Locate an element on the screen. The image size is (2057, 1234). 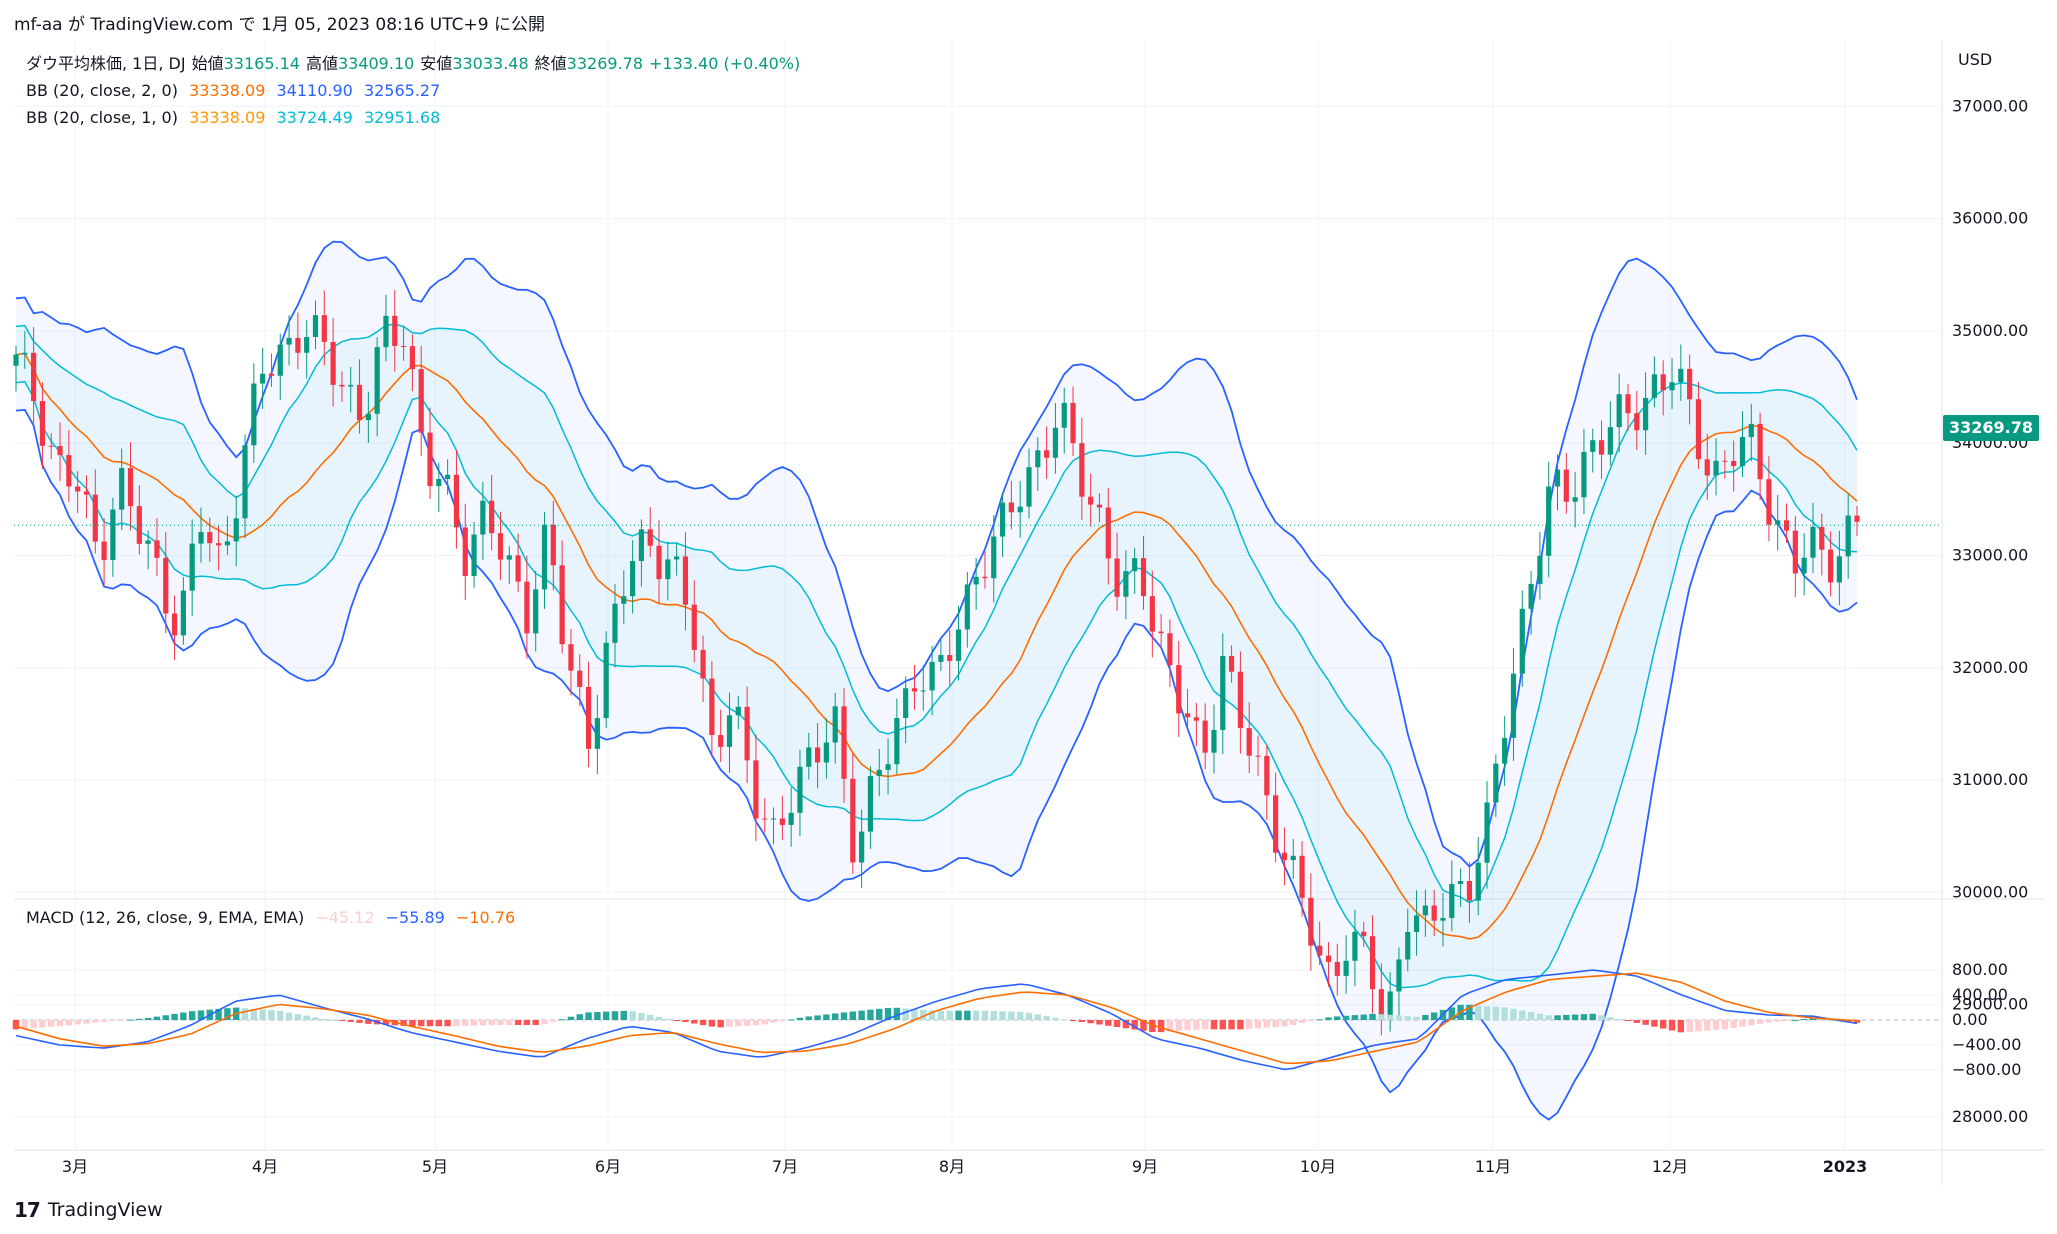
price-tick-label: 28000.00 is located at coordinates (1990, 1116).